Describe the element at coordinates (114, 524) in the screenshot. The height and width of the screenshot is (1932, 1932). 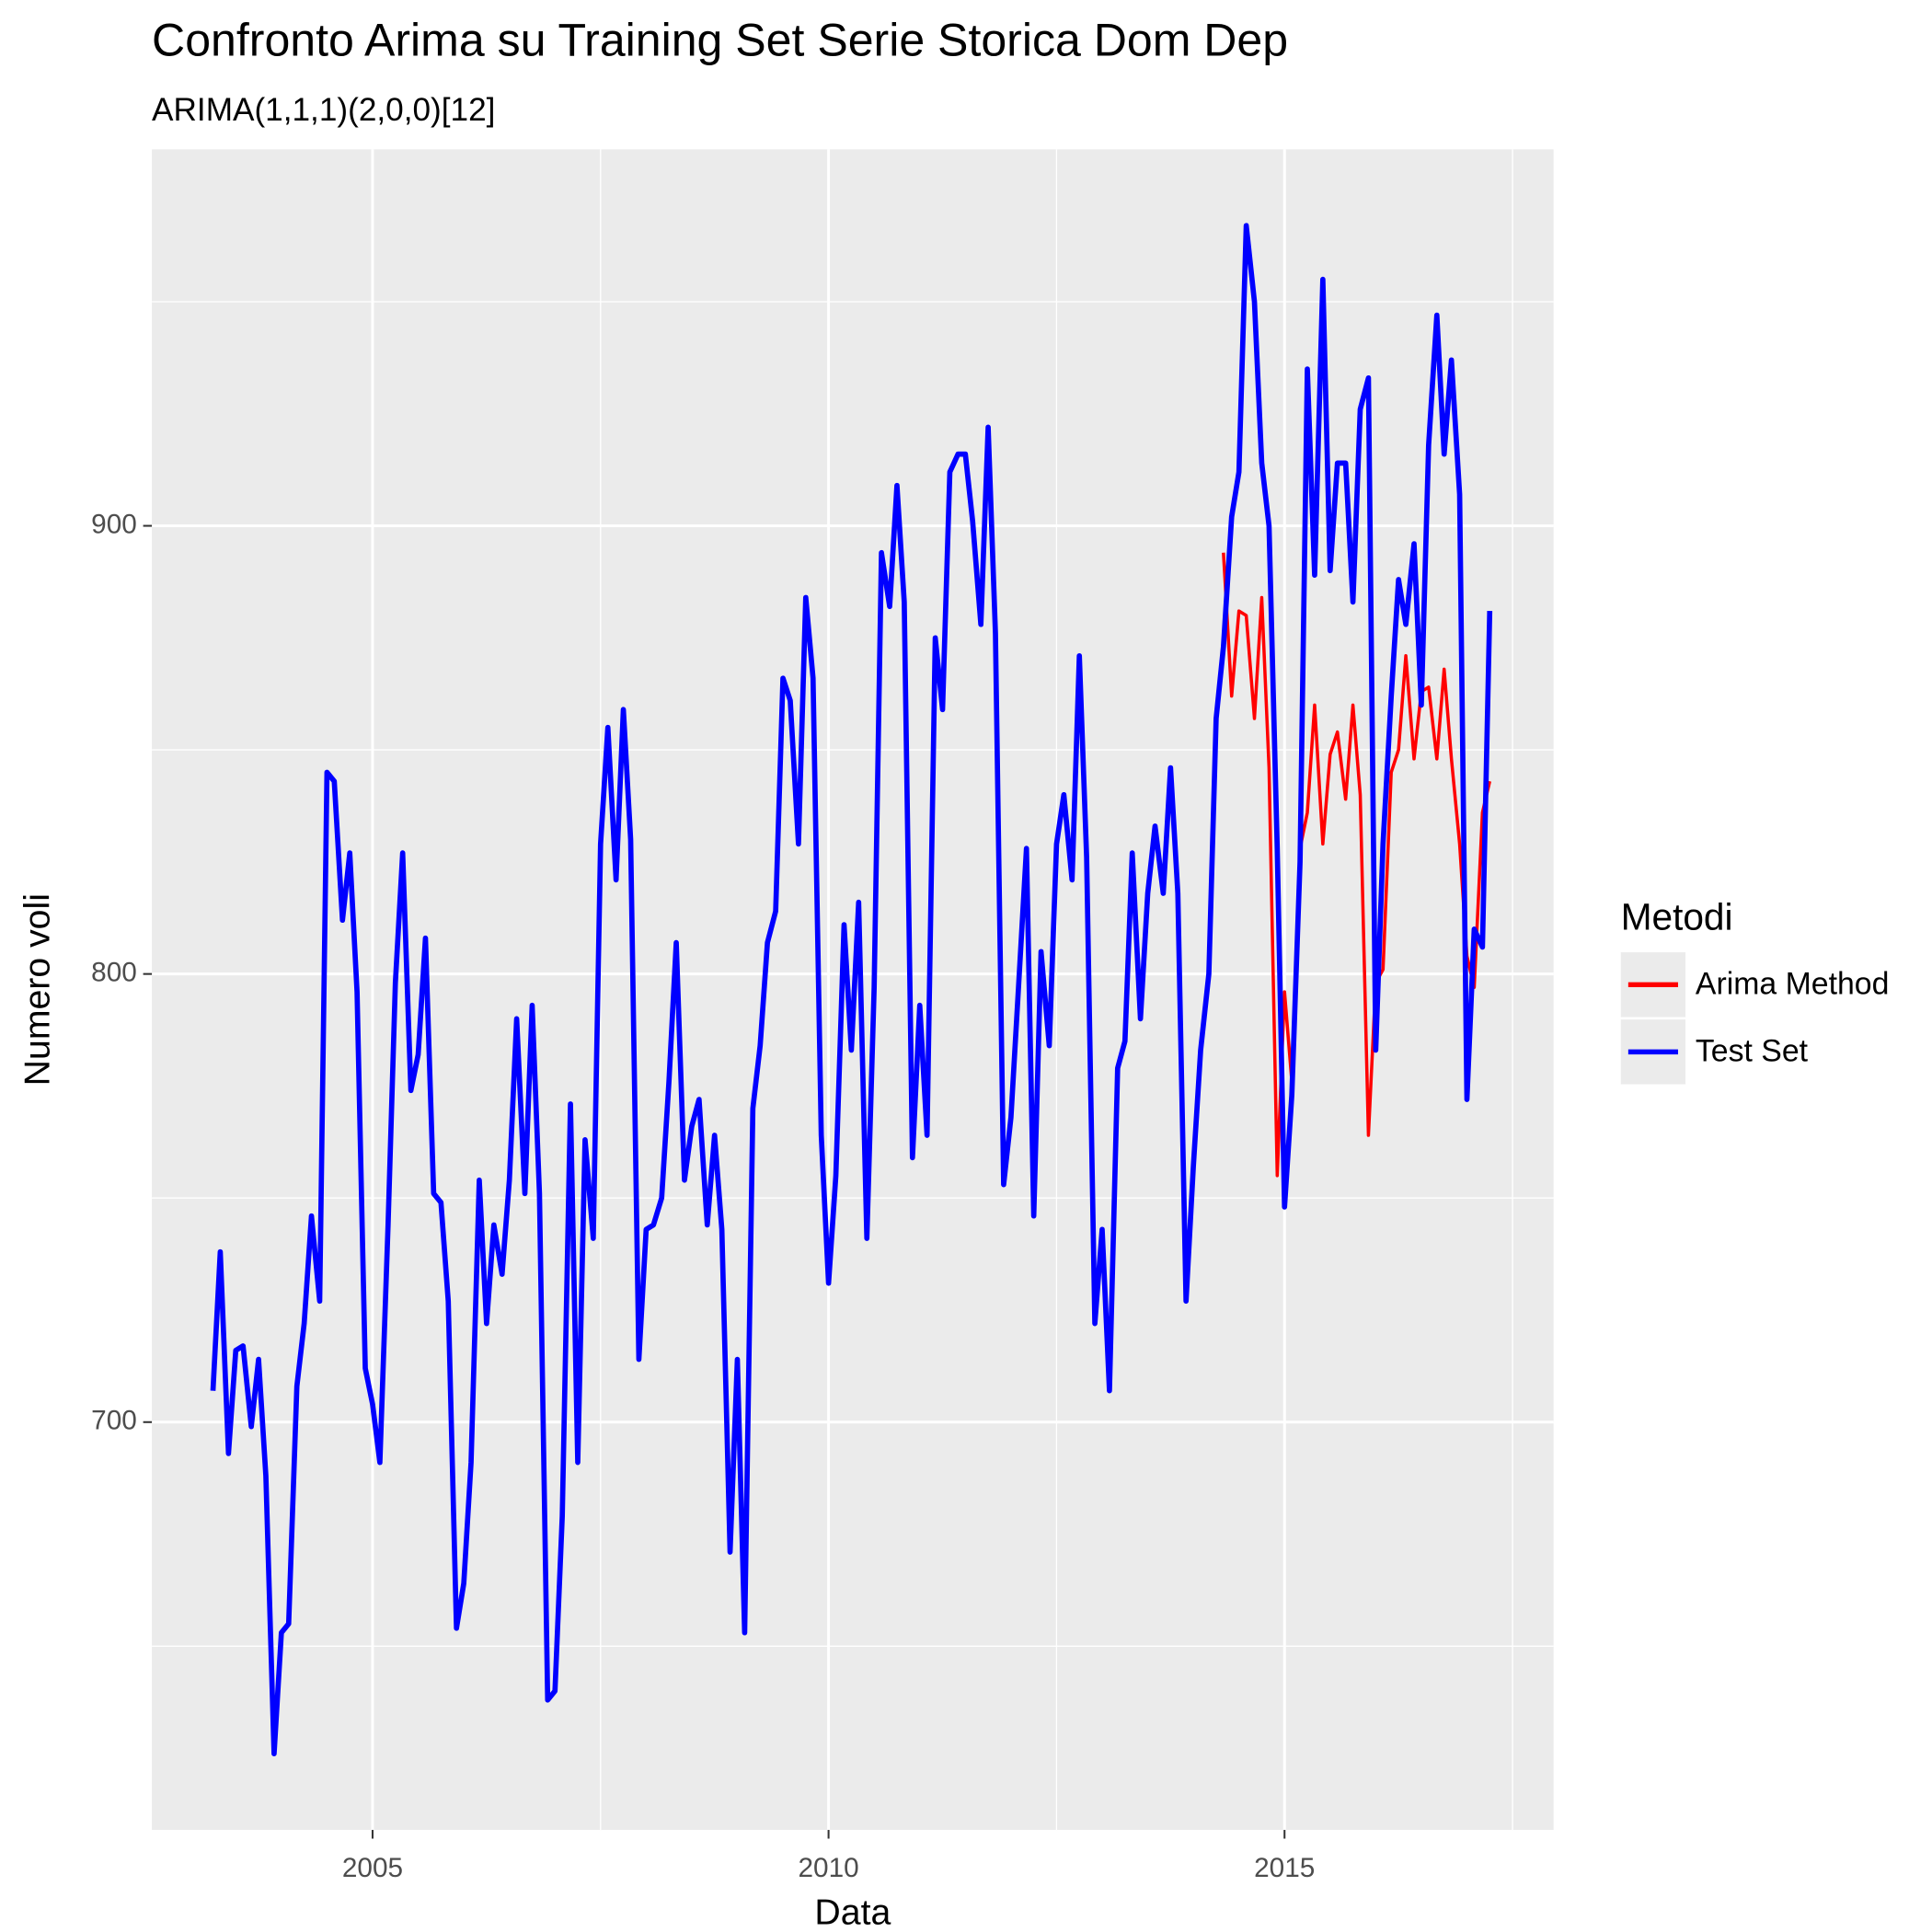
I see `y-tick-label: 900` at that location.